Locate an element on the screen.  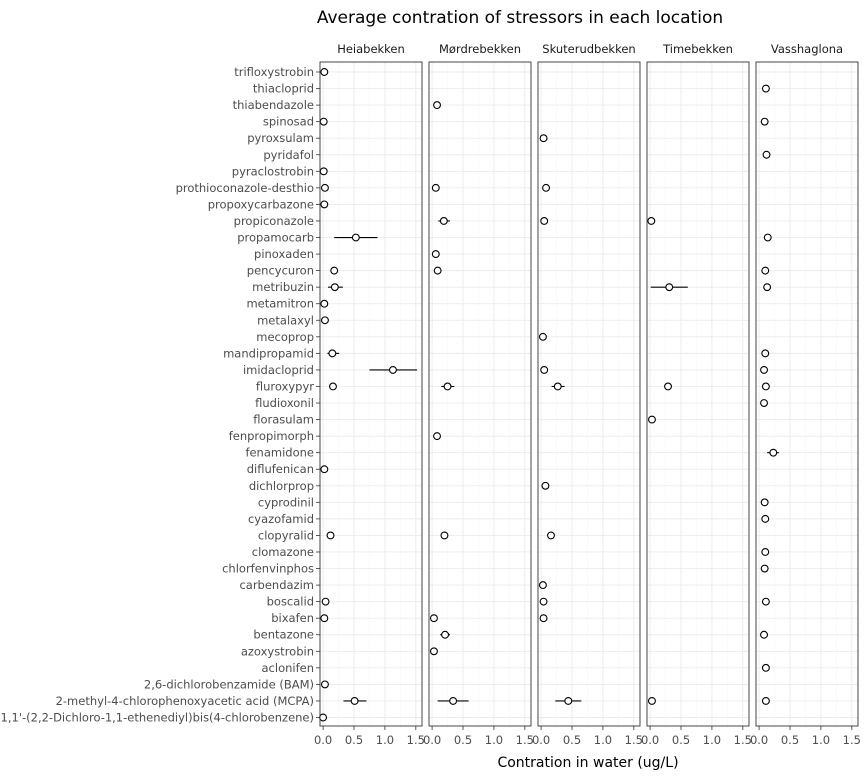
y-tick-label: pyraclostrobin is located at coordinates (273, 171).